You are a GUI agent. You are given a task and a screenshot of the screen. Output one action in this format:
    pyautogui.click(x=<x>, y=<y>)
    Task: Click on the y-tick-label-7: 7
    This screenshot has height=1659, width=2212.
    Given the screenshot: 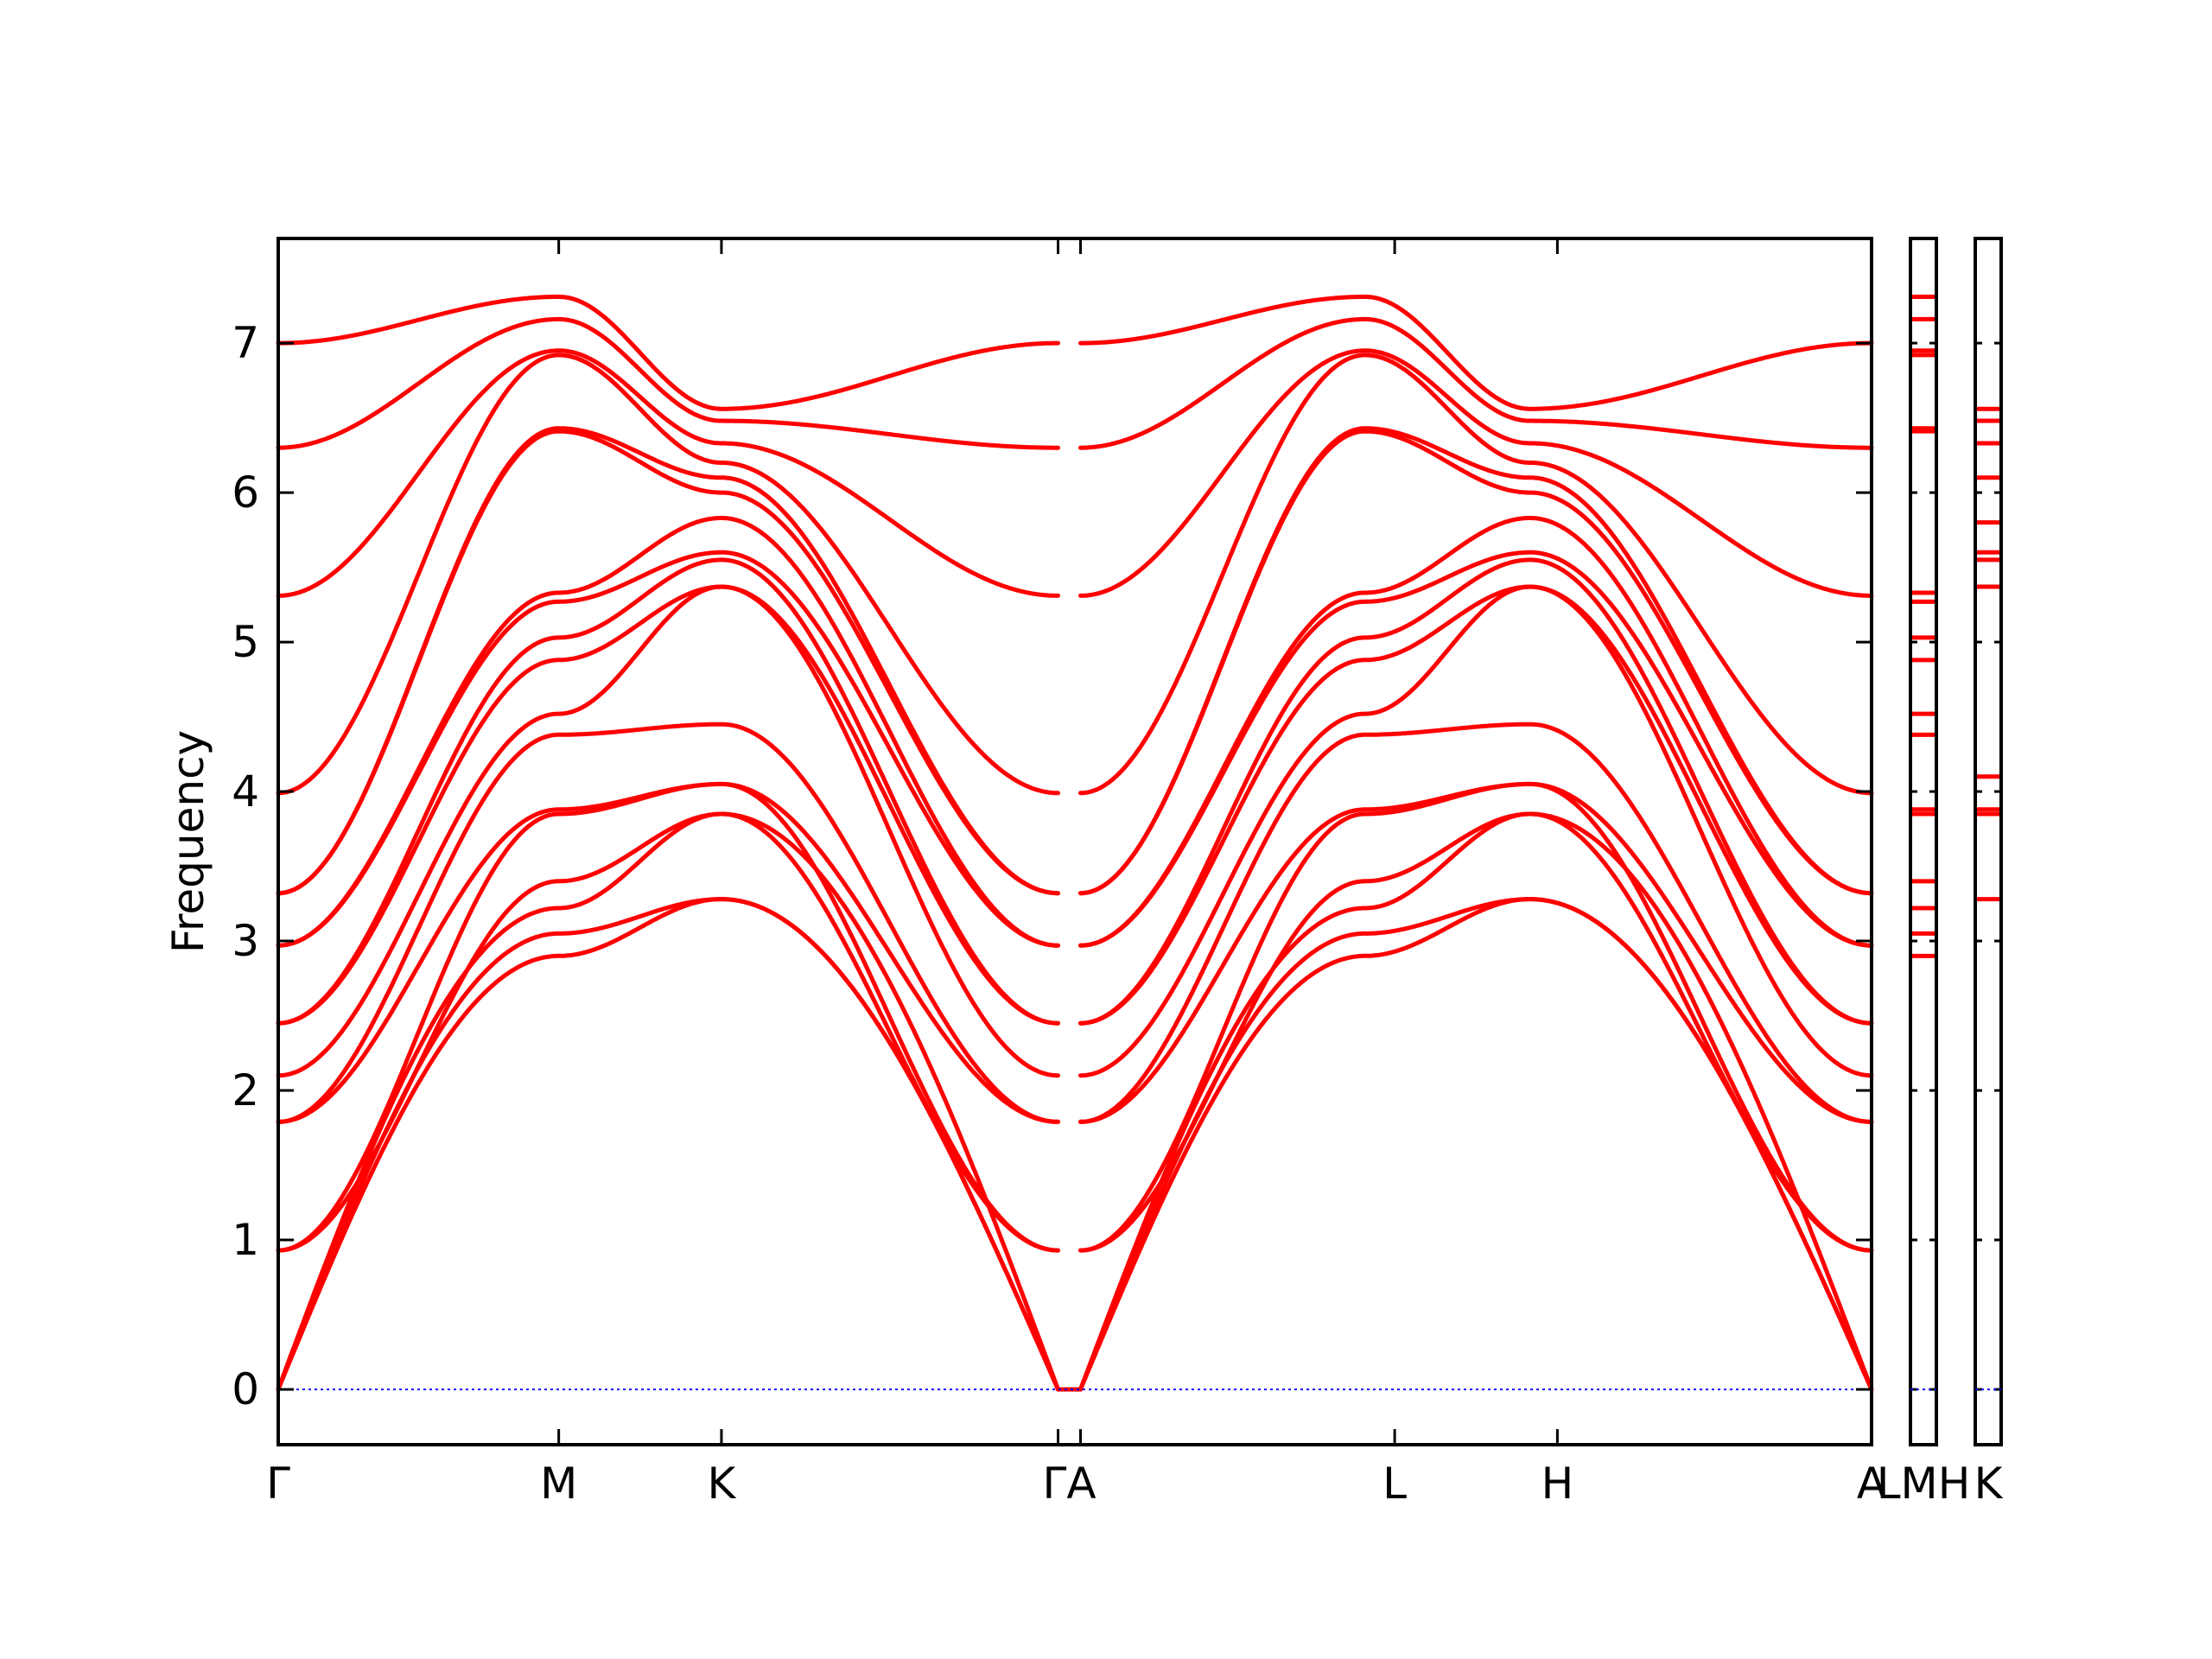 What is the action you would take?
    pyautogui.click(x=245, y=343)
    